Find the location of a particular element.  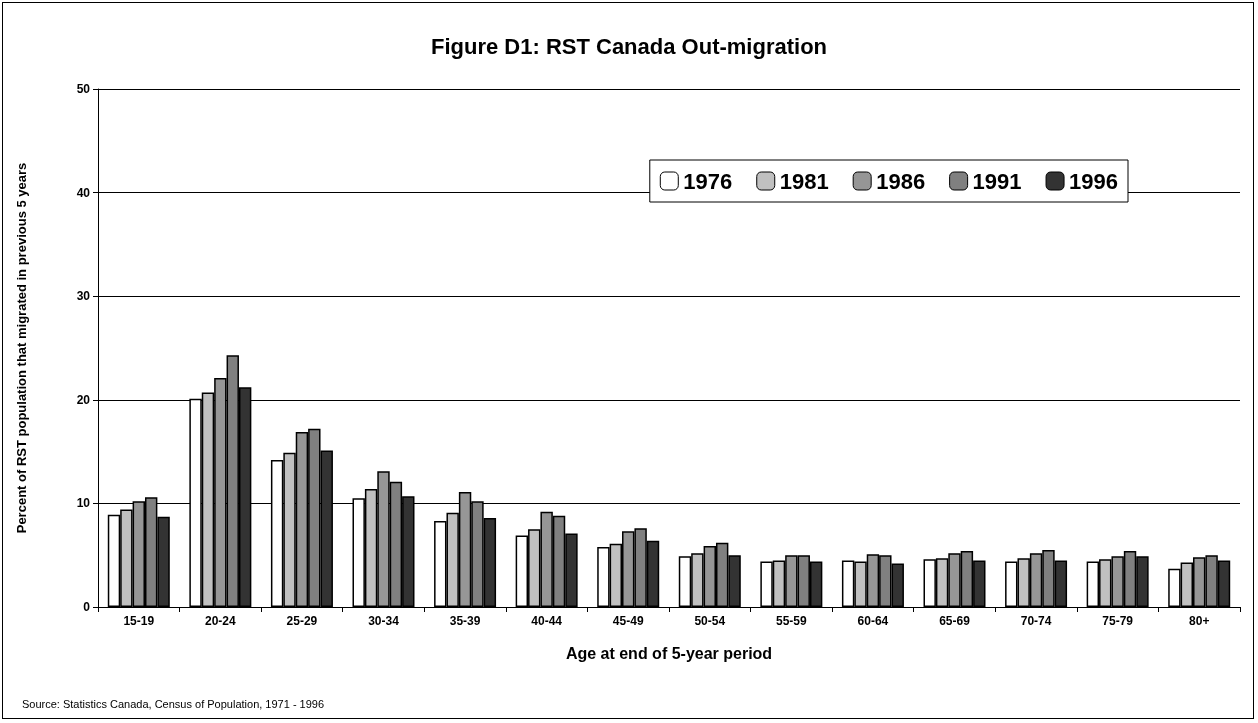

x-tick-label: 20-24 is located at coordinates (221, 621).